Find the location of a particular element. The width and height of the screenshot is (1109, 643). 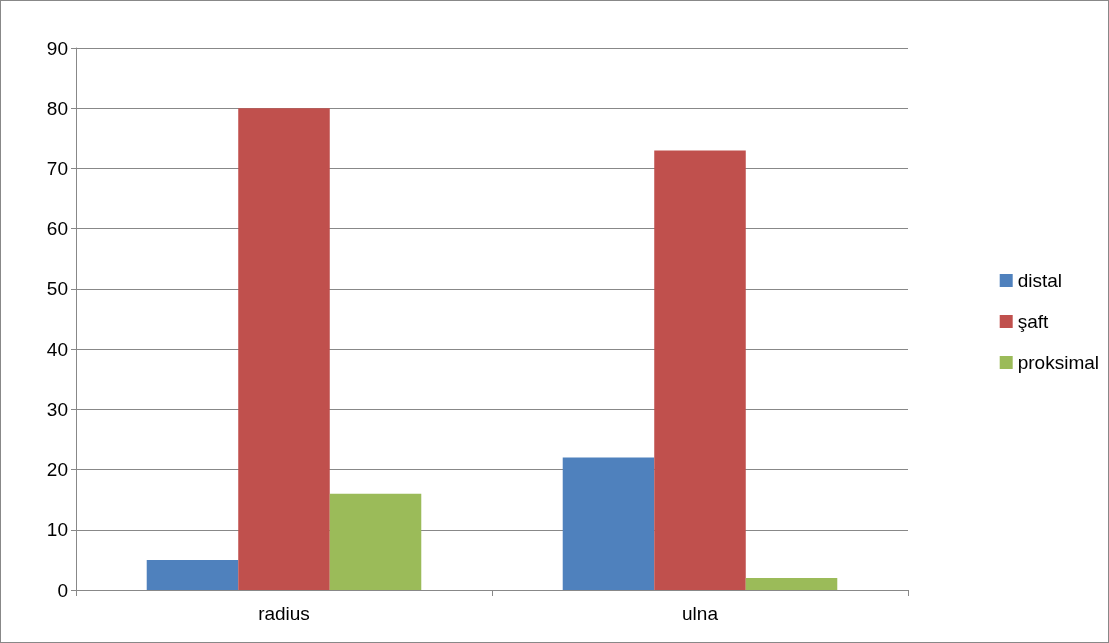

y-tick-label: 60 is located at coordinates (57, 229).